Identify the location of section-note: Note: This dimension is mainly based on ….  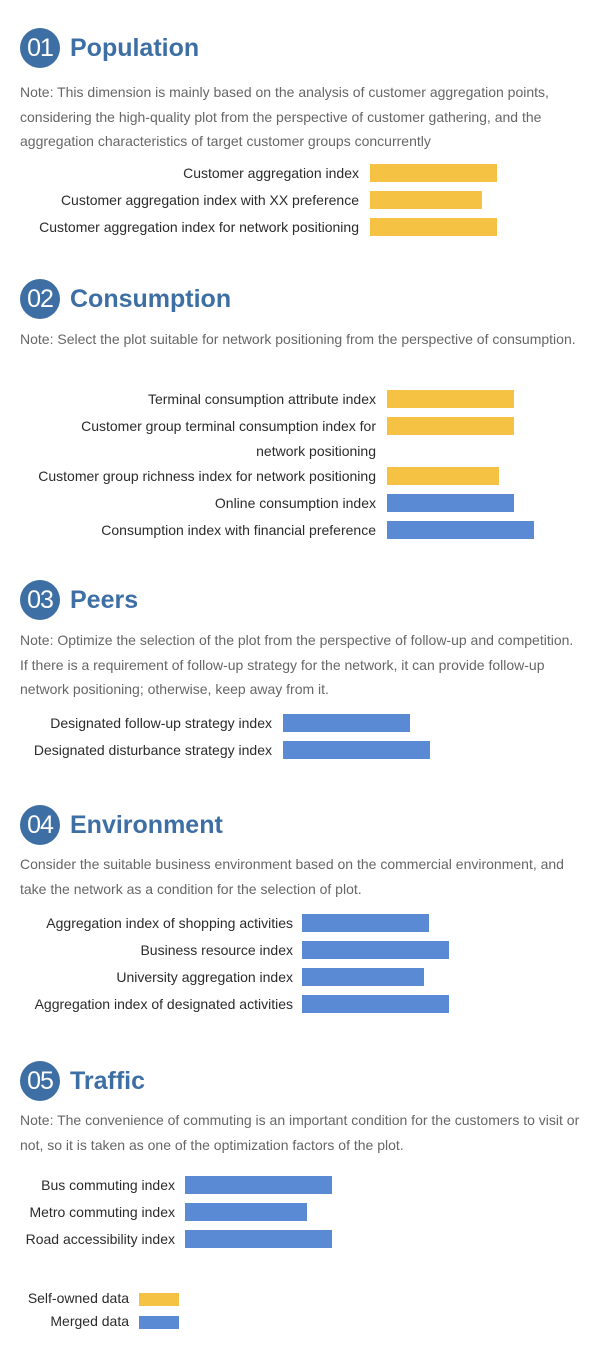
(284, 116).